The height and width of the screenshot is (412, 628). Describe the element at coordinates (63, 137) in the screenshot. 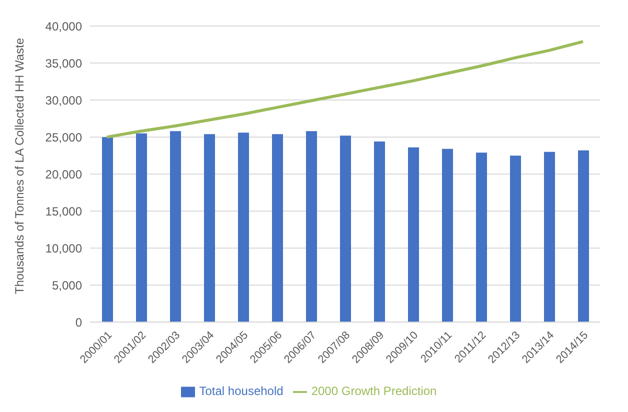

I see `y-tick-label: 25,000` at that location.